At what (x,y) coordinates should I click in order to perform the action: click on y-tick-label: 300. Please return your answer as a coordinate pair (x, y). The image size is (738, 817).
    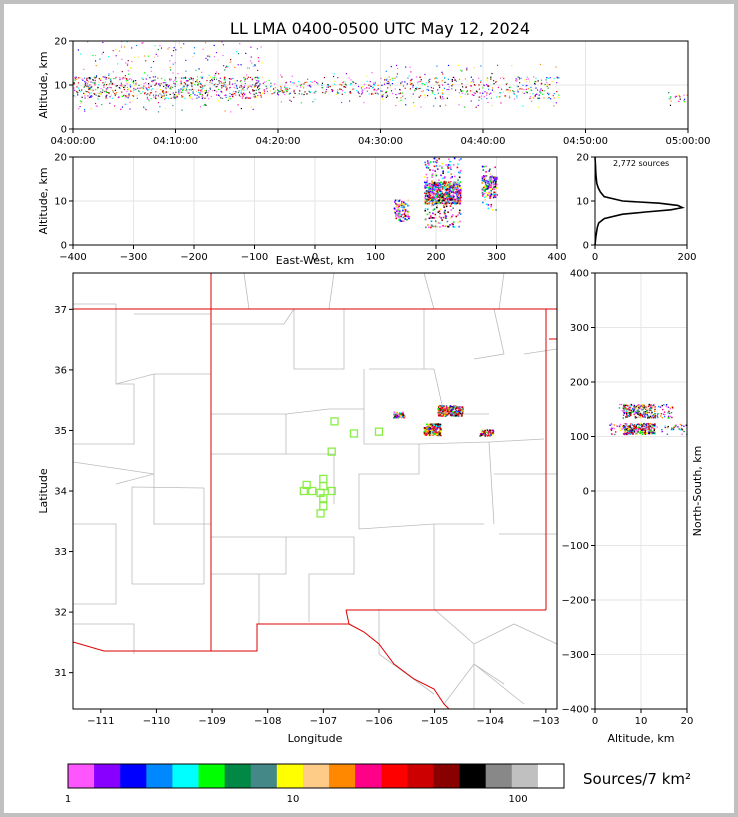
    Looking at the image, I should click on (579, 328).